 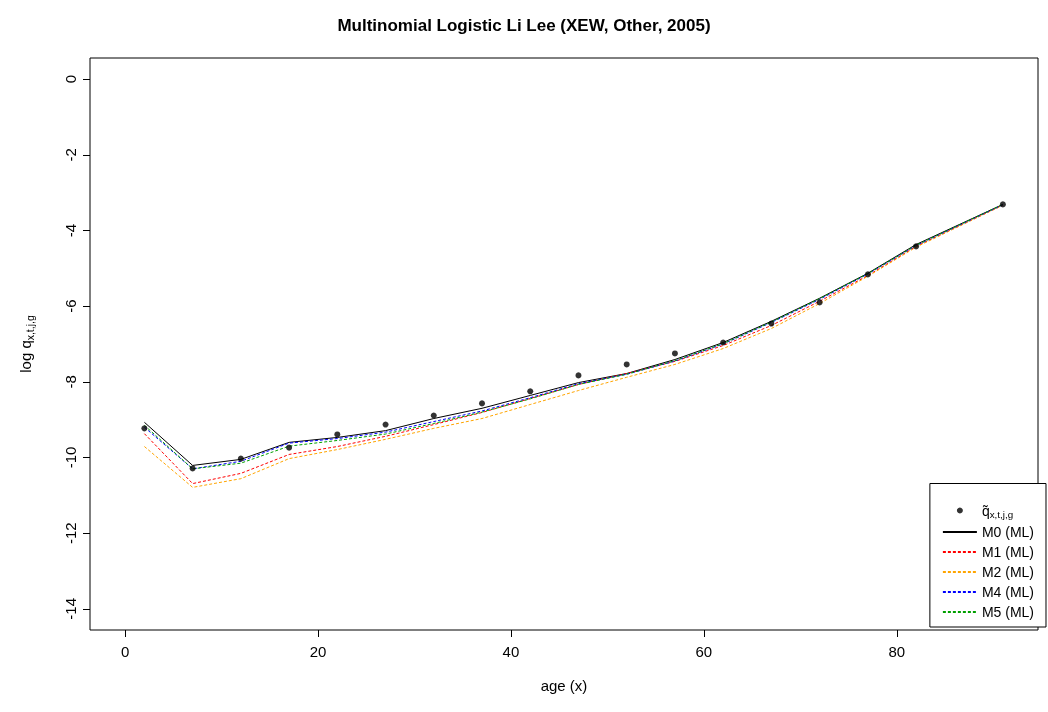 I want to click on x-tick-label: 20, so click(x=318, y=651).